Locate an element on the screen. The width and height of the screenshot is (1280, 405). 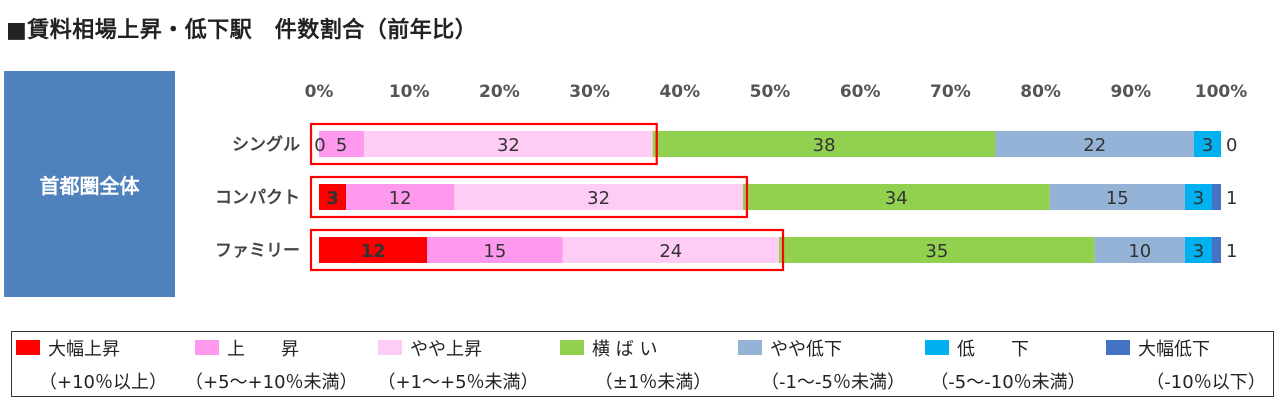
data-label: 35 is located at coordinates (936, 251).